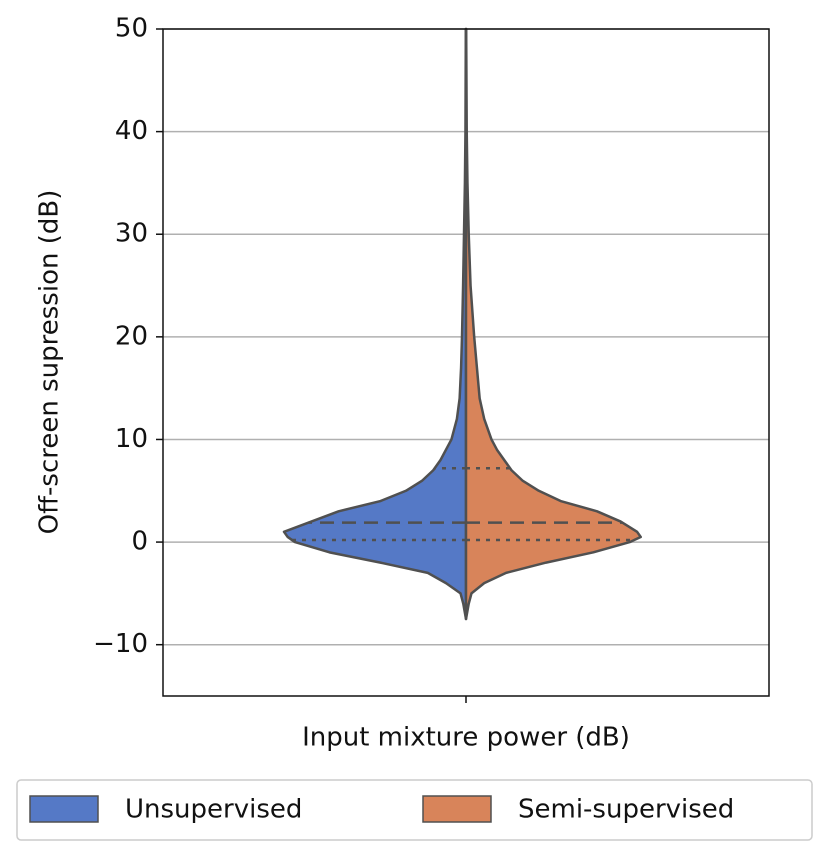 Image resolution: width=829 pixels, height=861 pixels. I want to click on y-tick-label: 20, so click(131, 336).